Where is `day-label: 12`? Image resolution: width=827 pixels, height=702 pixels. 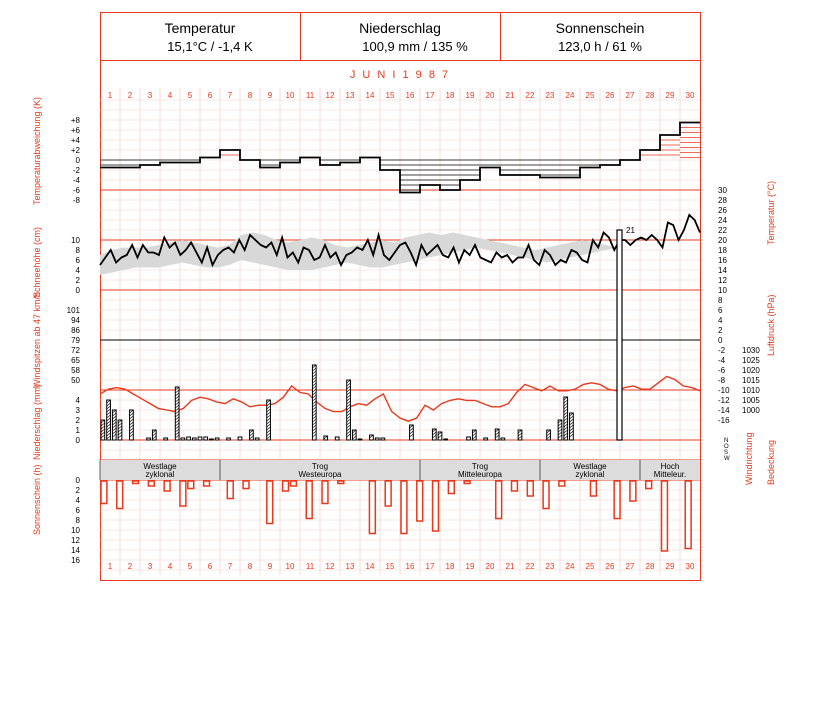 day-label: 12 is located at coordinates (330, 95).